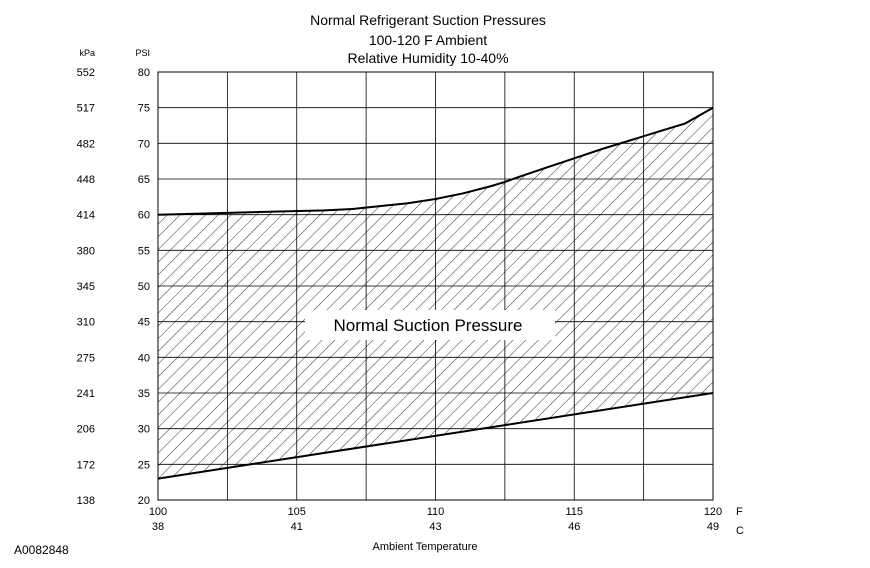 The image size is (870, 568). Describe the element at coordinates (144, 394) in the screenshot. I see `y-tick-psi: 35` at that location.